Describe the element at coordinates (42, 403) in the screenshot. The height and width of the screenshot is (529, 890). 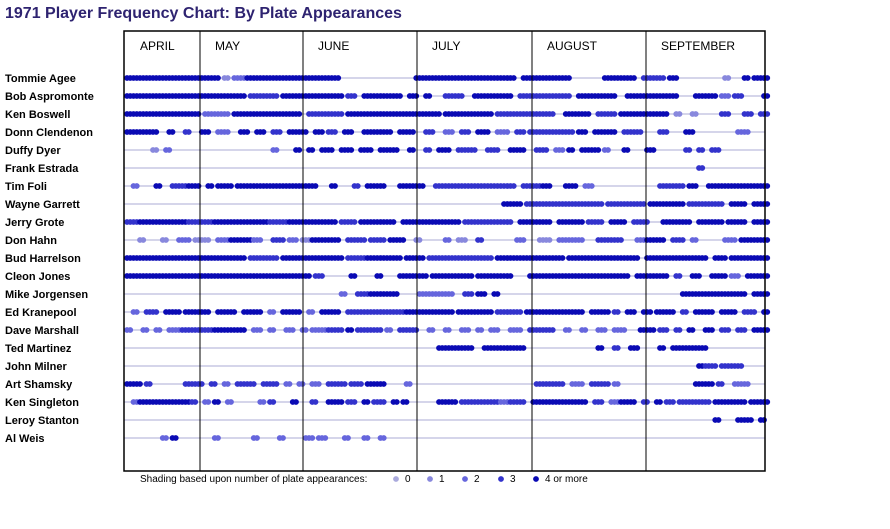
I see `player-label: Ken Singleton` at that location.